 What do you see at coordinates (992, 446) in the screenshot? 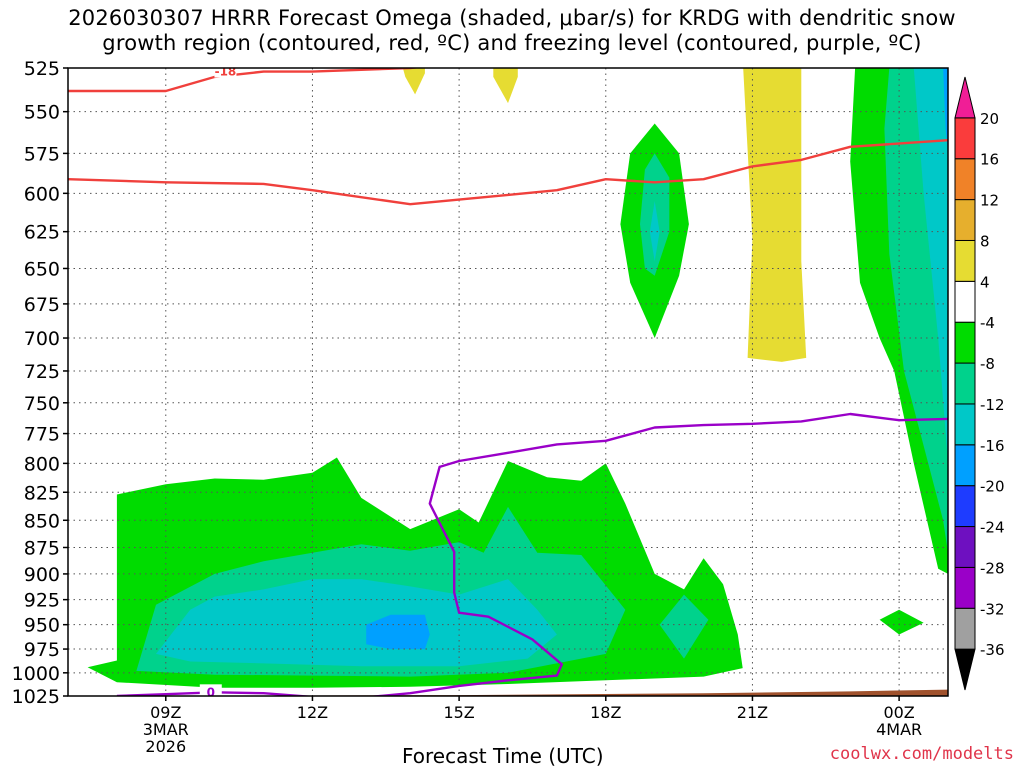
I see `colorbar-label: -16` at bounding box center [992, 446].